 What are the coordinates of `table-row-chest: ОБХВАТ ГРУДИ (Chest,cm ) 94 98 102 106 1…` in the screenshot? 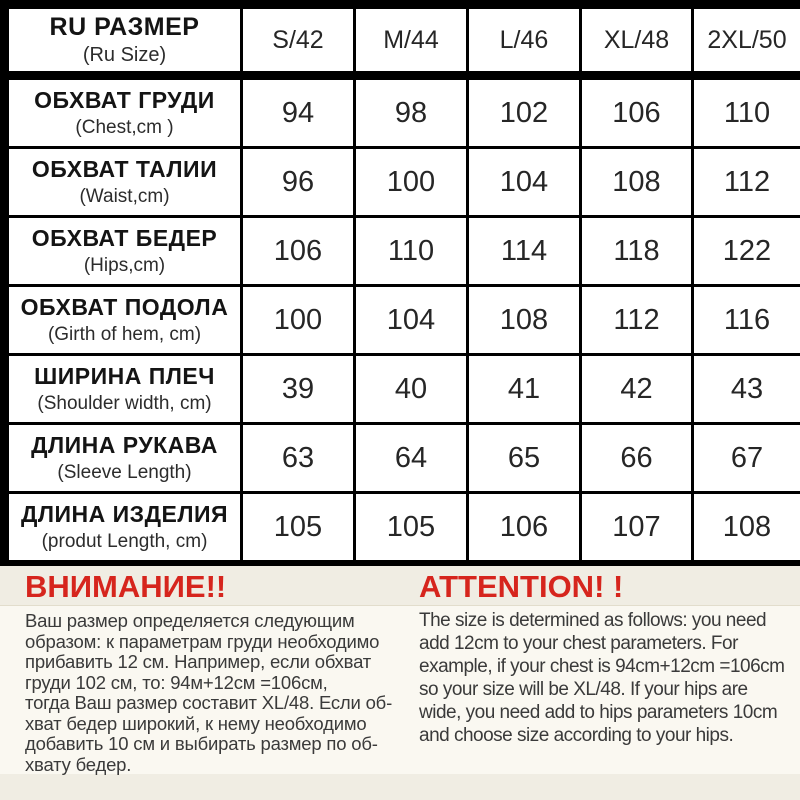 It's located at (401, 111).